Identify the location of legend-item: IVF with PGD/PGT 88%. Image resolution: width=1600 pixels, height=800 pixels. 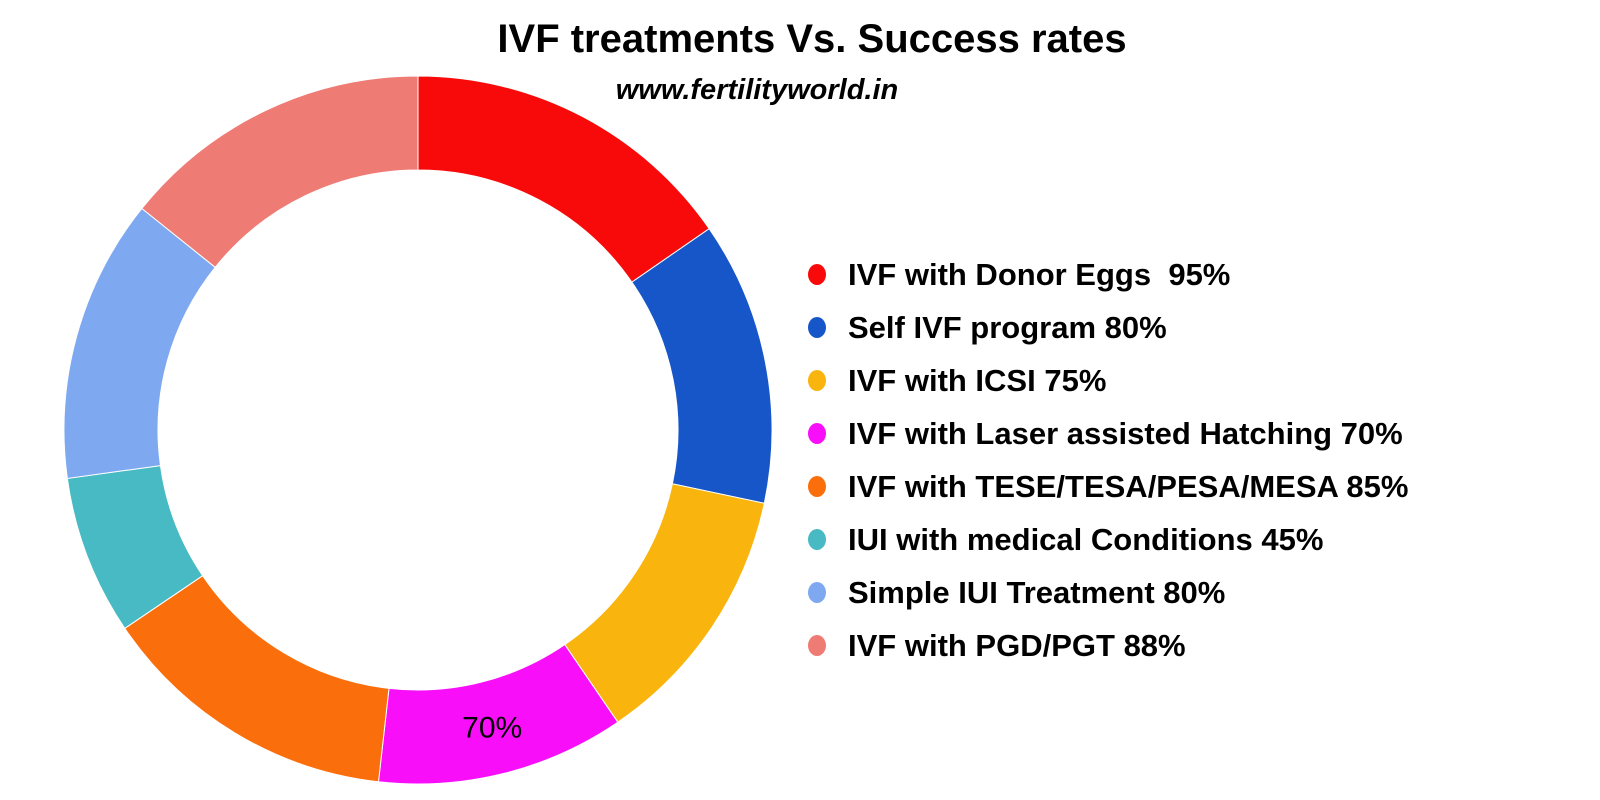
(1108, 645).